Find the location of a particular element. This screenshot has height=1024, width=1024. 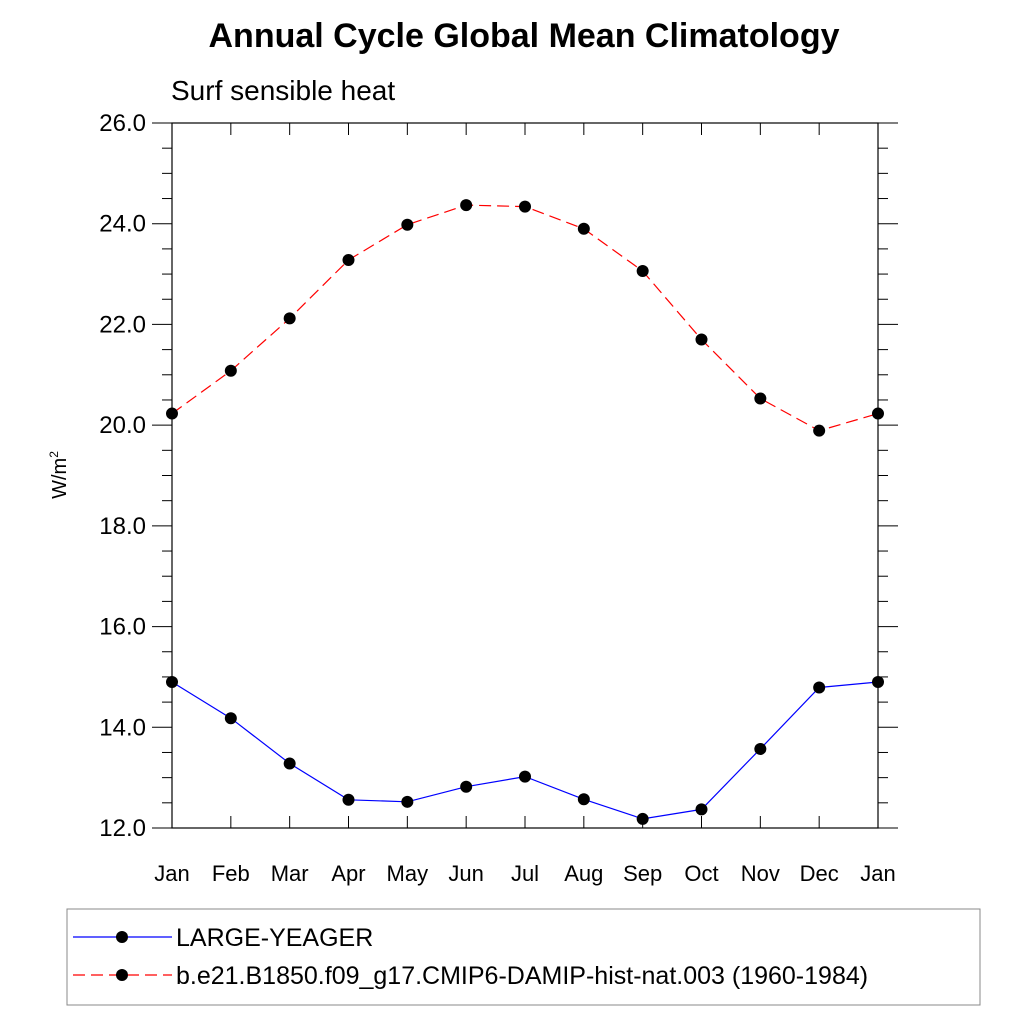

y-tick-label: 22.0 is located at coordinates (122, 324).